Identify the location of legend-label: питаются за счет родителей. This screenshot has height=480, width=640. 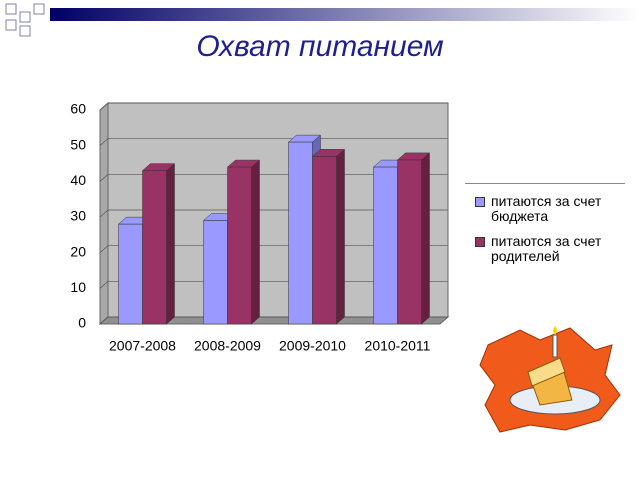
(546, 248).